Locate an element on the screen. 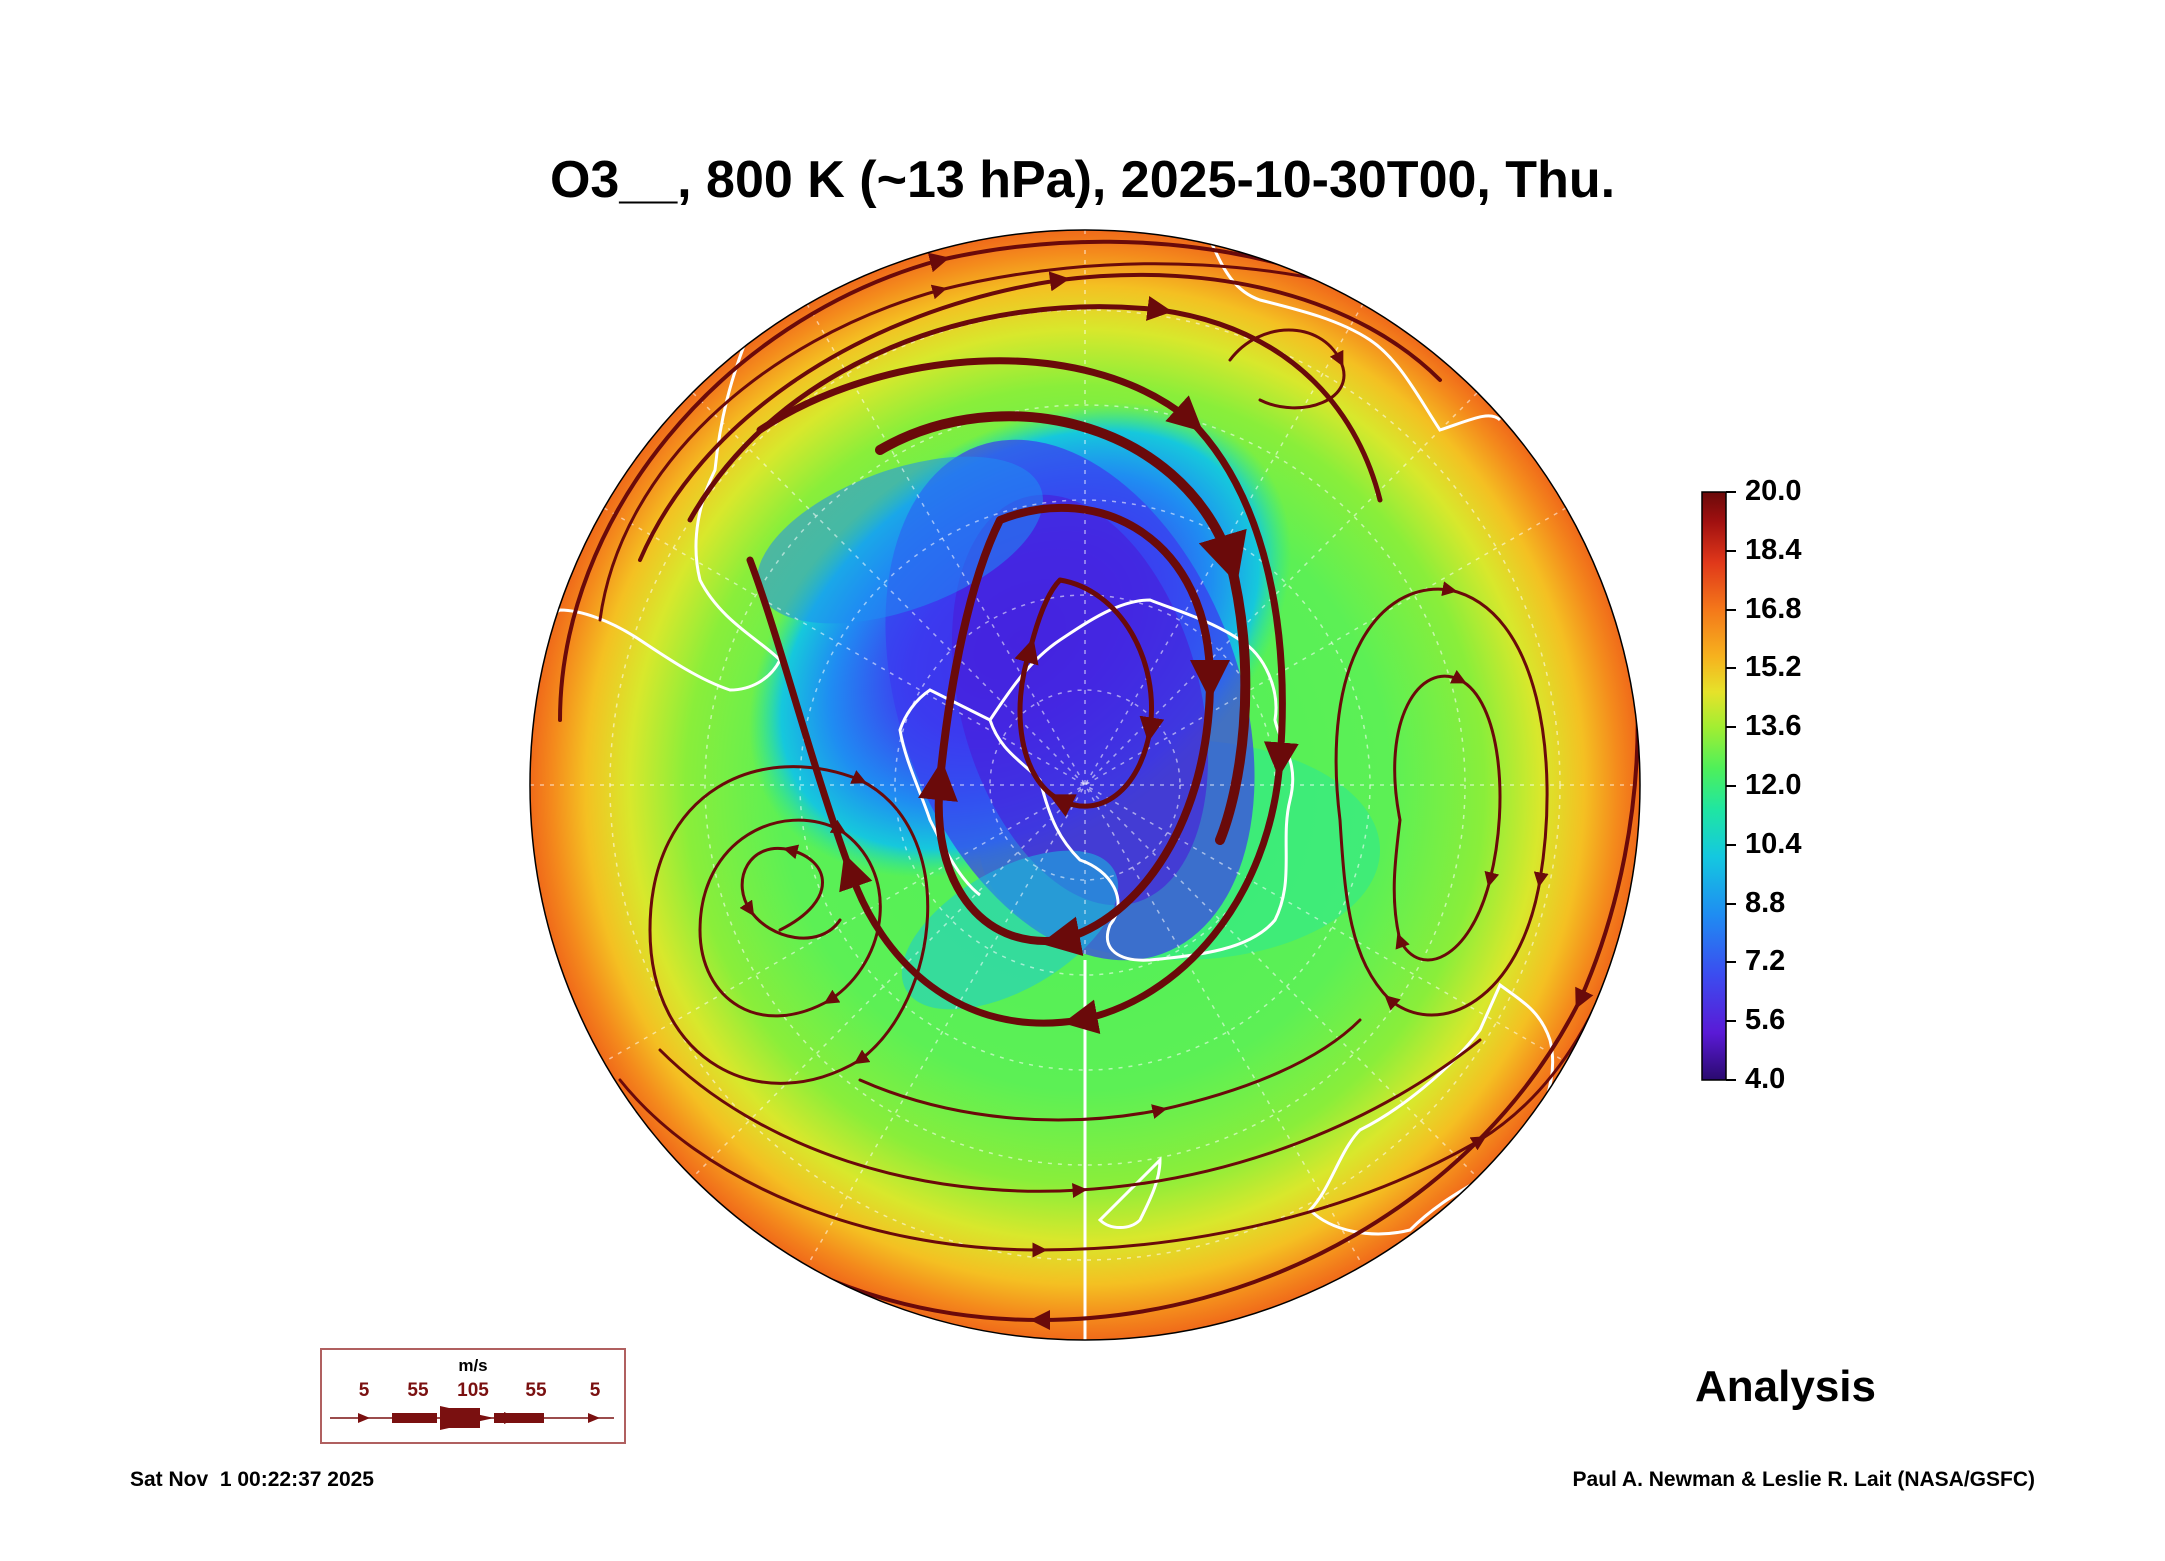  colorbar-label-3: 15.2 is located at coordinates (1773, 667).